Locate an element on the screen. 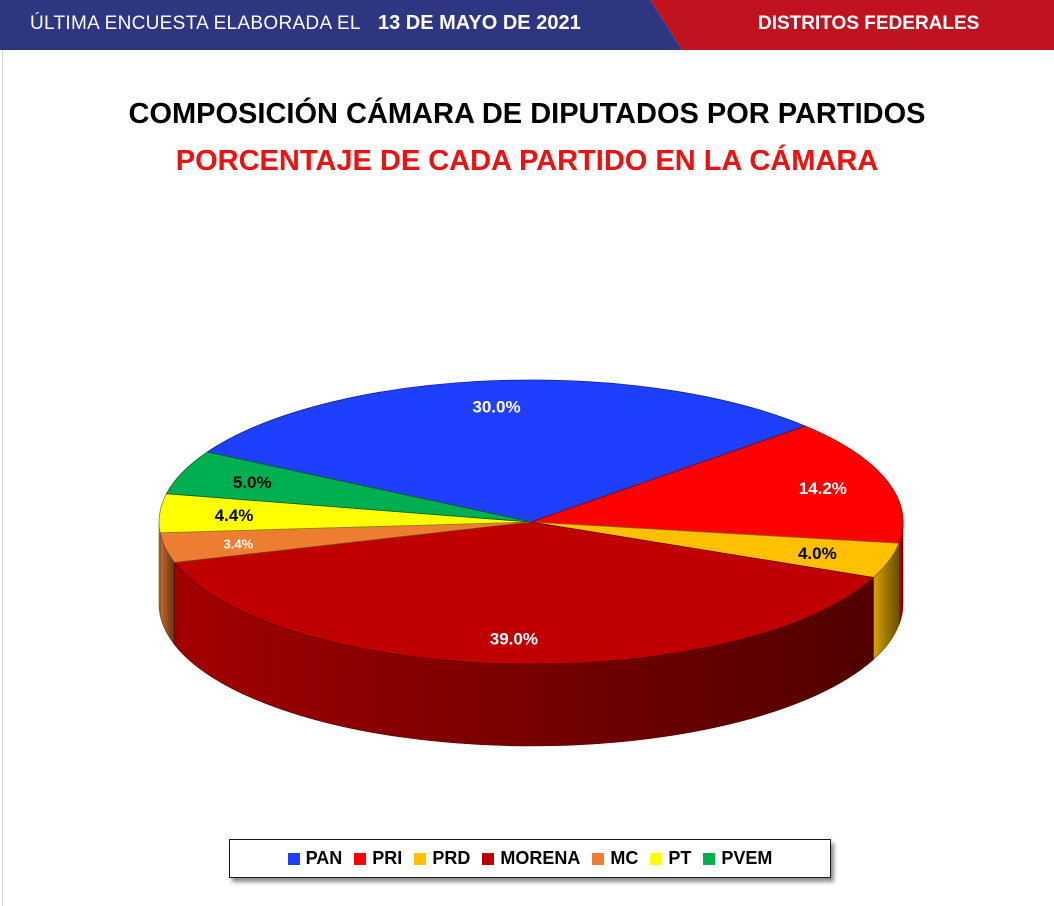 The height and width of the screenshot is (906, 1054). header-background is located at coordinates (527, 25).